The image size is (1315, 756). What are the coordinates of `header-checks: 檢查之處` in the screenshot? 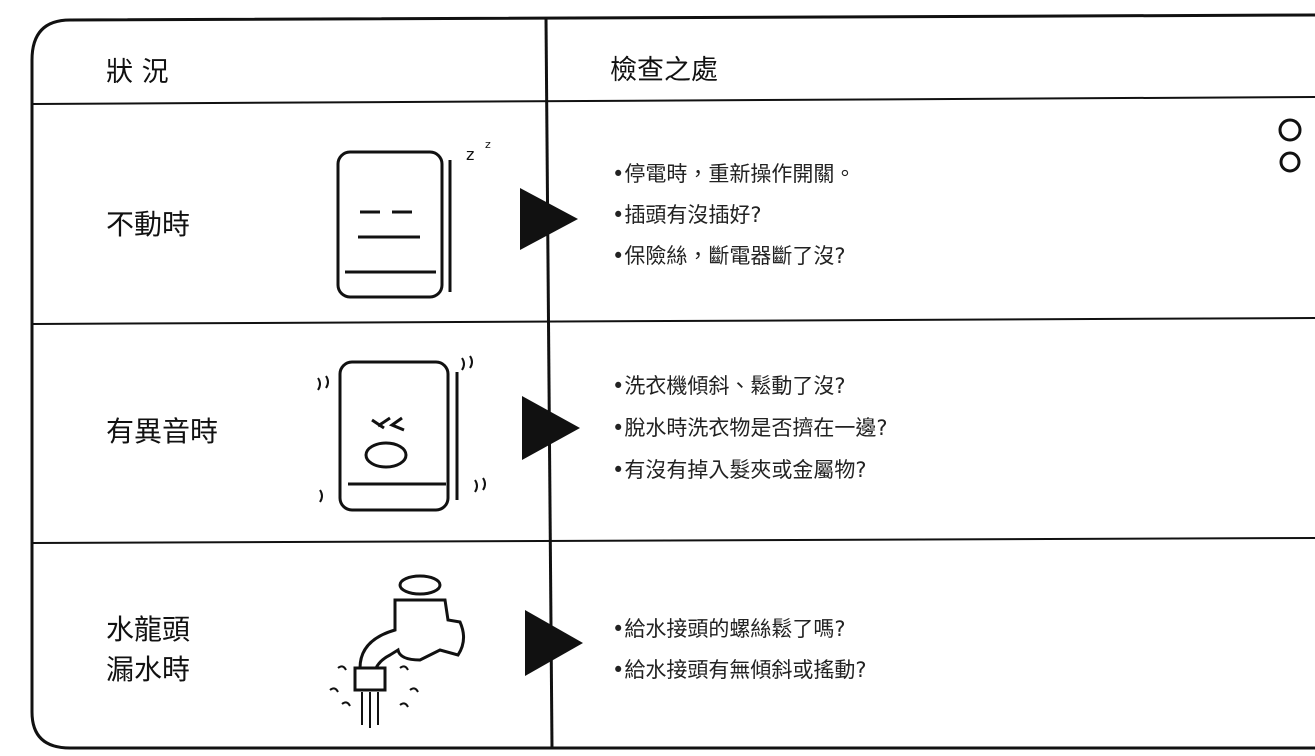 It's located at (664, 70).